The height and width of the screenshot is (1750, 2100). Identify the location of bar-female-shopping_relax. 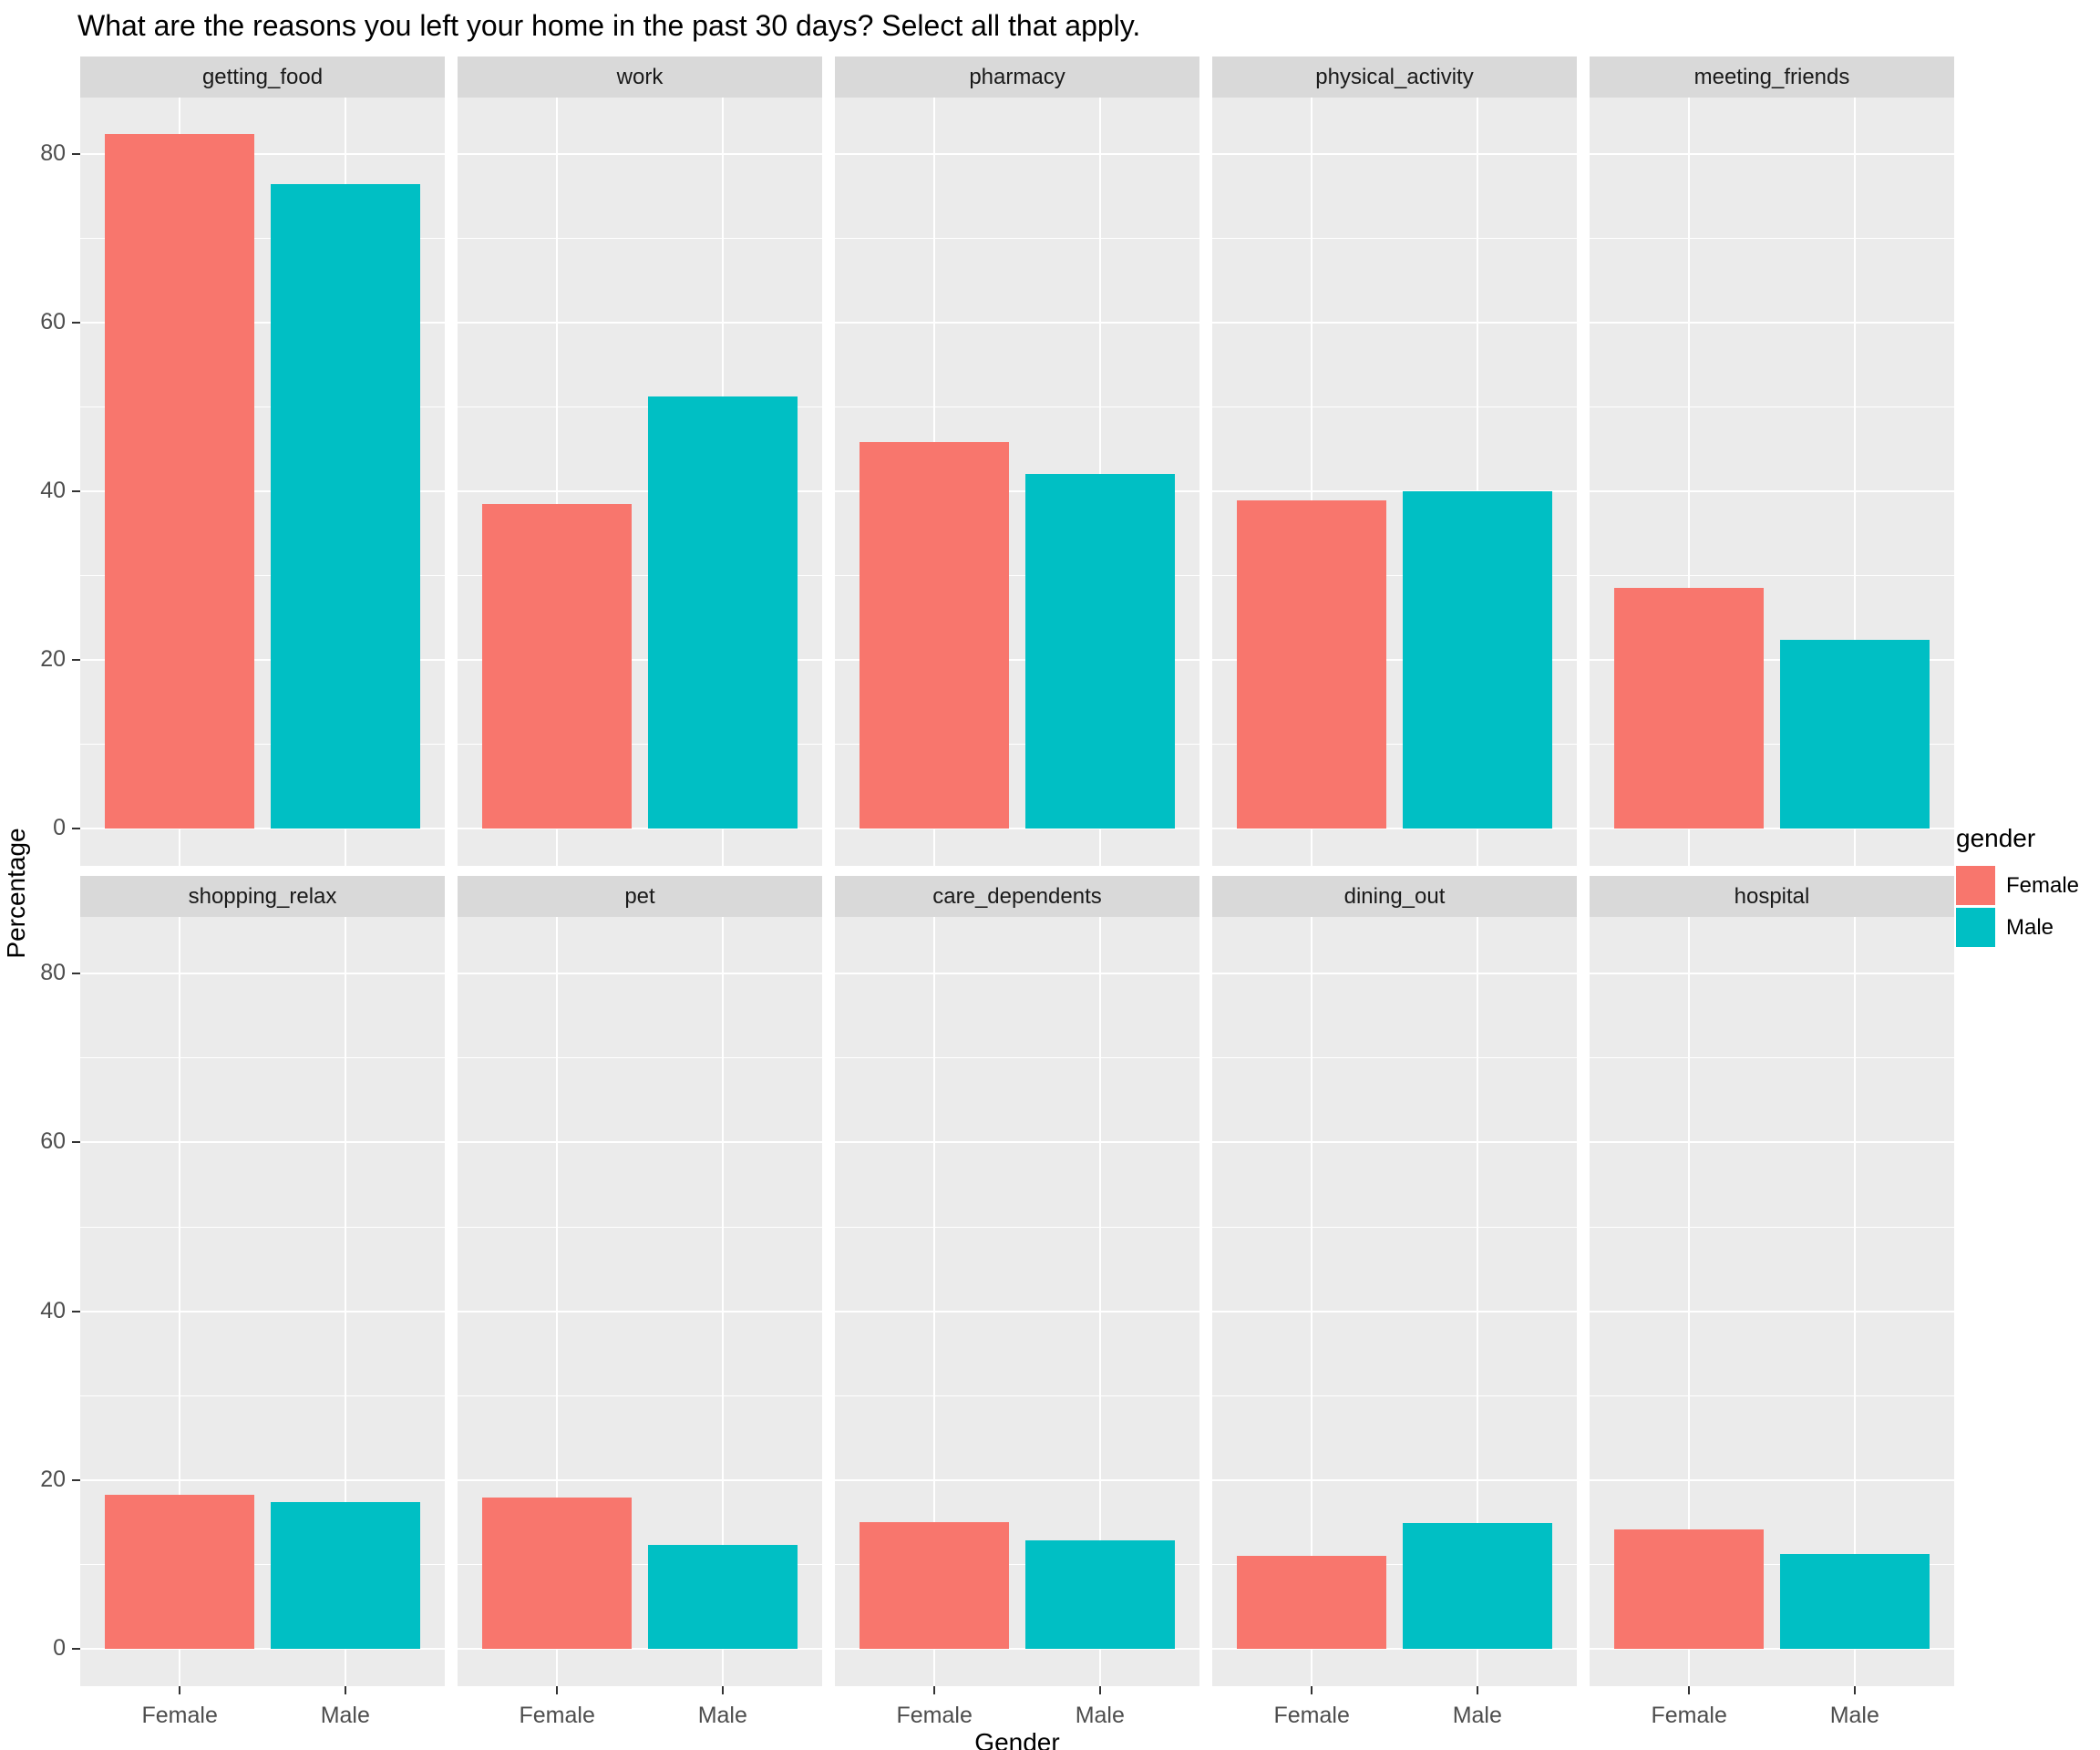
(180, 1572).